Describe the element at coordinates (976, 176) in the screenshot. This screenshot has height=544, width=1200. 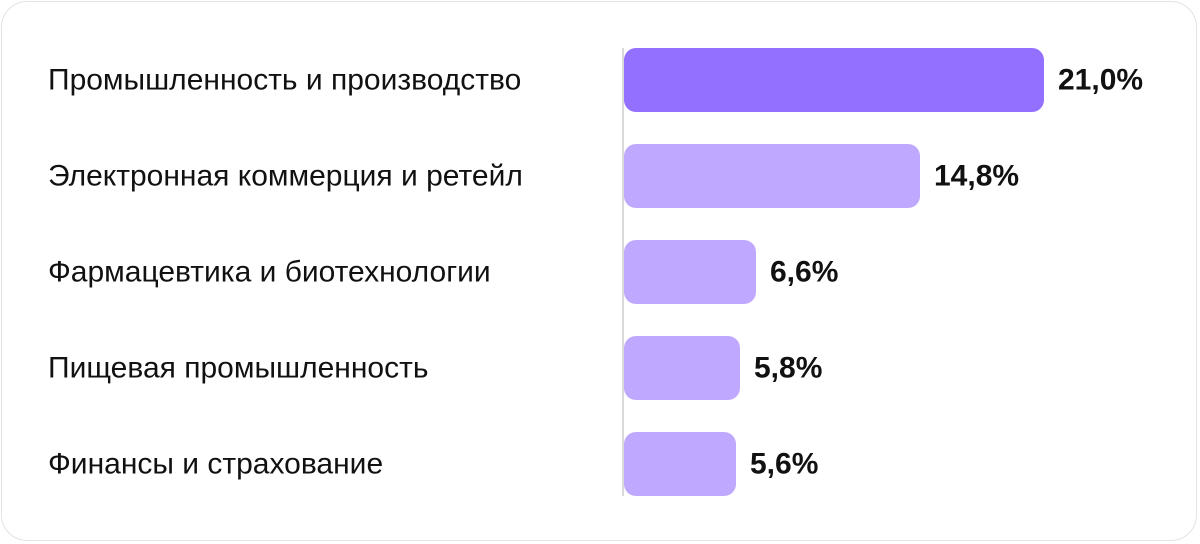
I see `value-label-2: 14,8%` at that location.